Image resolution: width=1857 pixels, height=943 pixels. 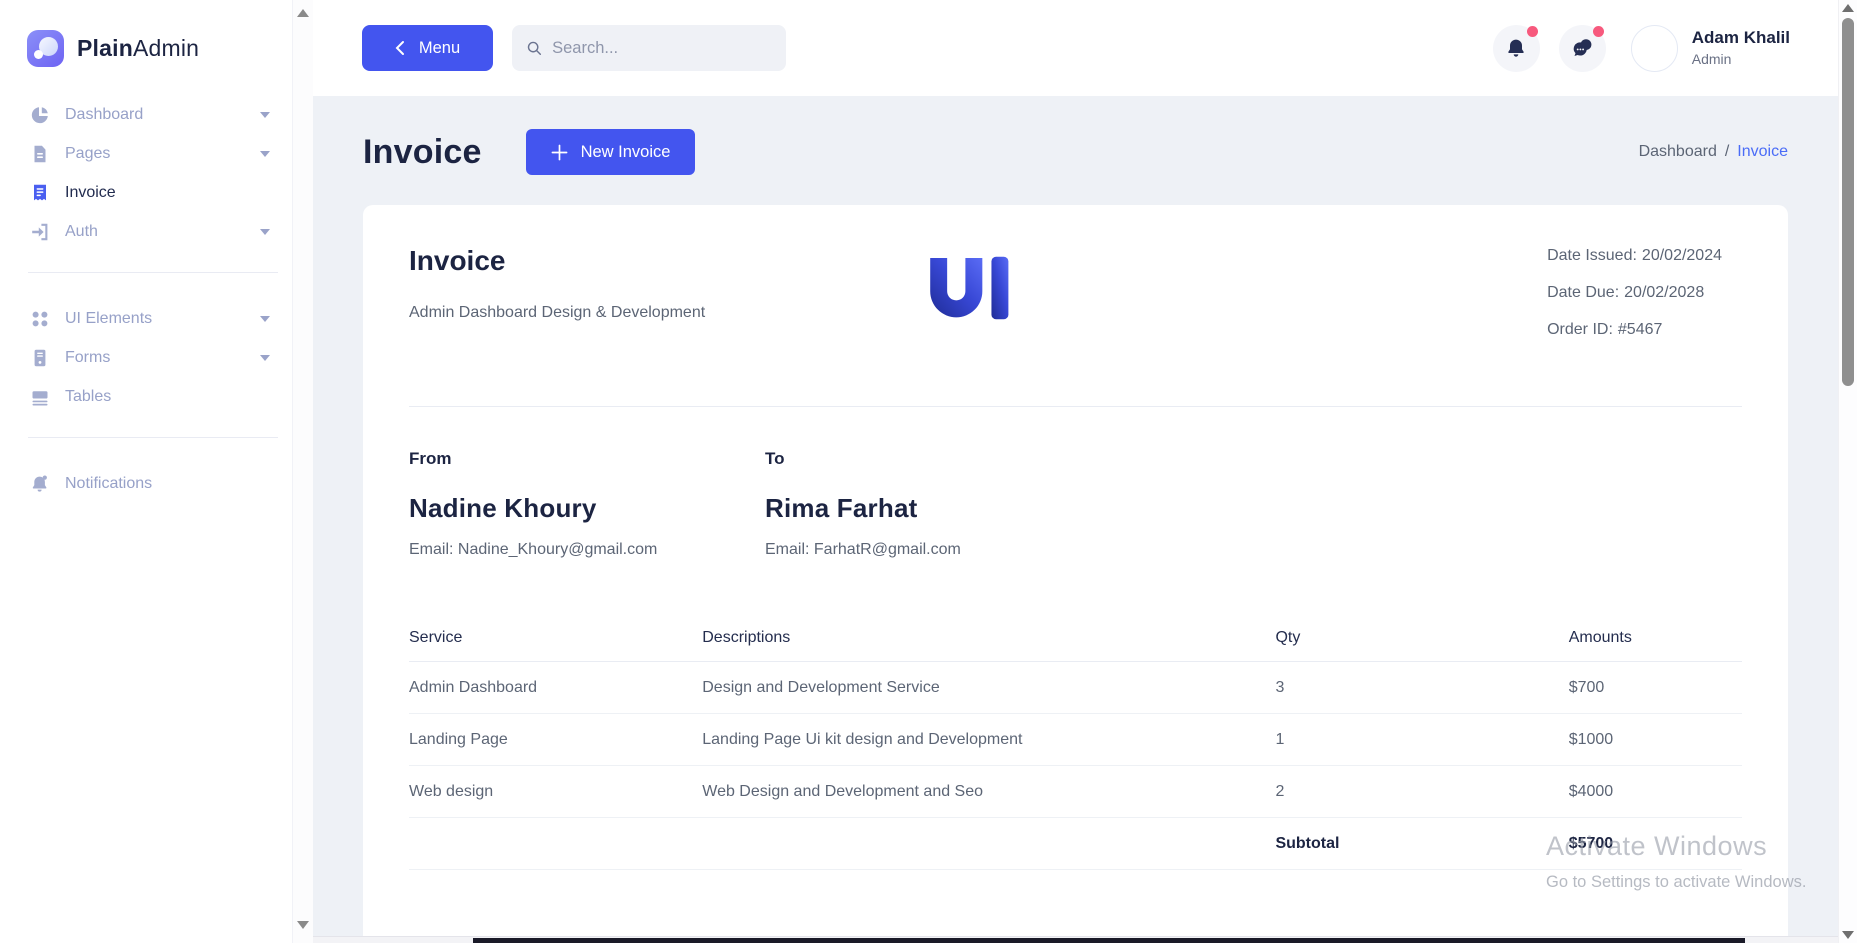 What do you see at coordinates (40, 115) in the screenshot?
I see `pie-chart-icon` at bounding box center [40, 115].